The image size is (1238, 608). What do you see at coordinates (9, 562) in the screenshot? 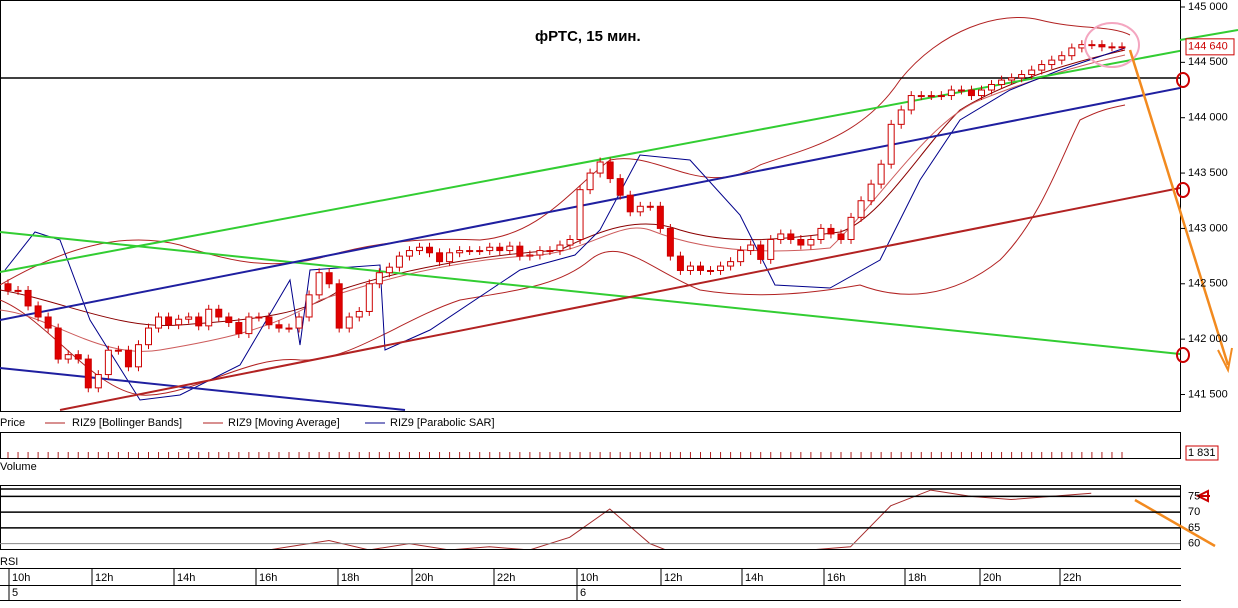
I see `rsi-label: RSI` at bounding box center [9, 562].